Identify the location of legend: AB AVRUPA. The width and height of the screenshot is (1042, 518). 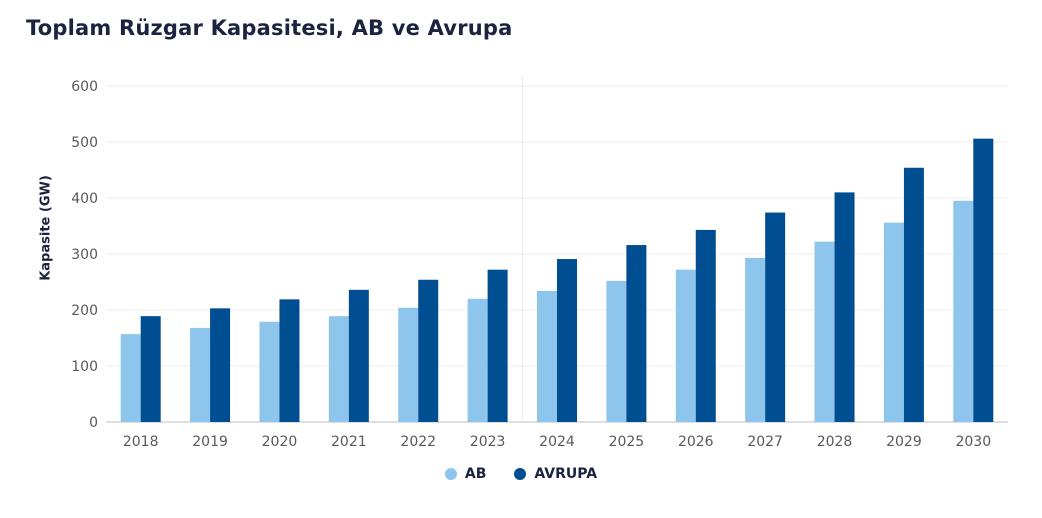
(521, 474).